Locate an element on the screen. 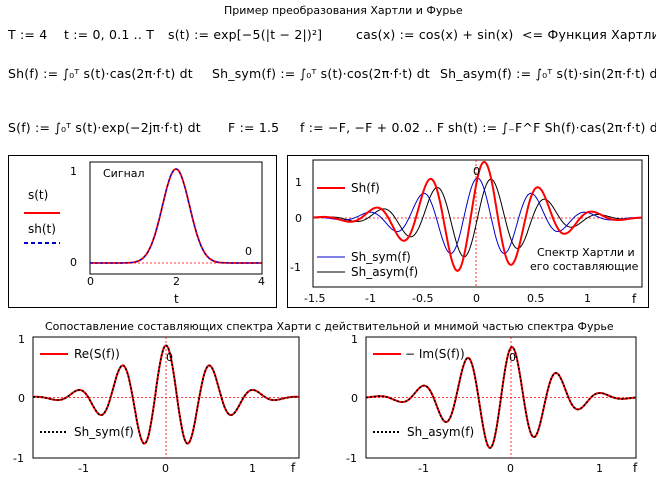 This screenshot has height=479, width=656. plot2-xtick-c: -0.5 is located at coordinates (422, 298).